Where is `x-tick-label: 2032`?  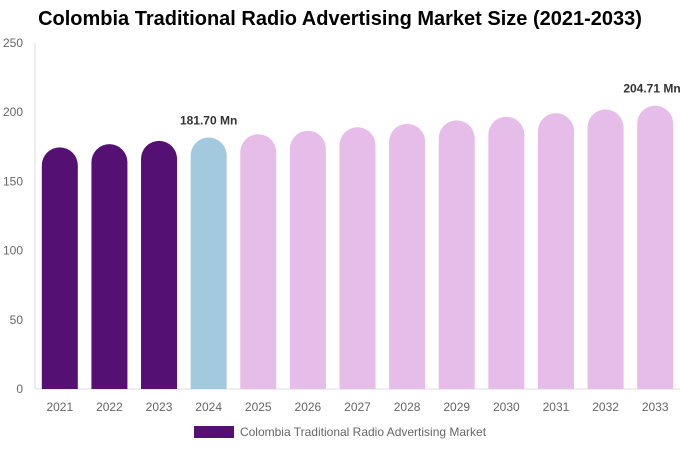 x-tick-label: 2032 is located at coordinates (605, 407).